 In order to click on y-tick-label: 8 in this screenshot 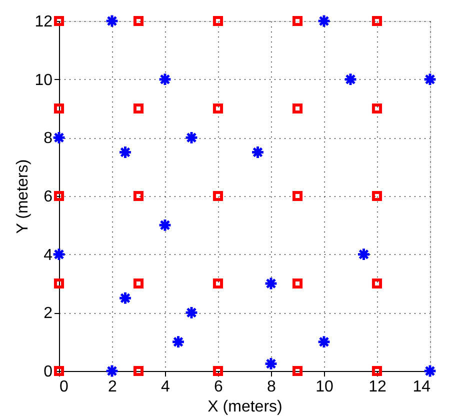, I will do `click(48, 139)`.